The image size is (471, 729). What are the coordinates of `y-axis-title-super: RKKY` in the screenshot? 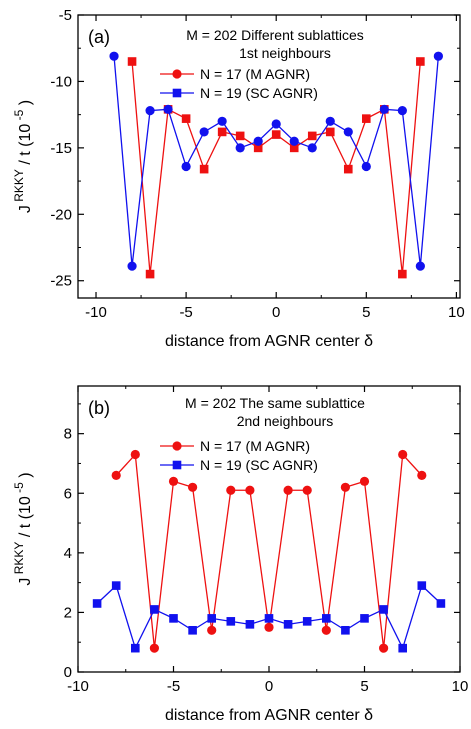 It's located at (19, 560).